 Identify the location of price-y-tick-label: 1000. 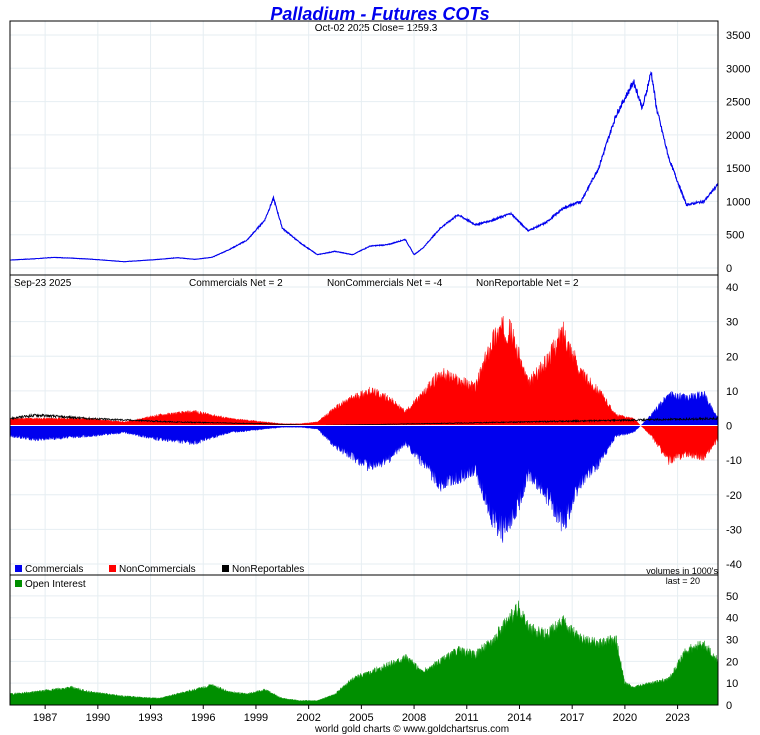
(738, 202).